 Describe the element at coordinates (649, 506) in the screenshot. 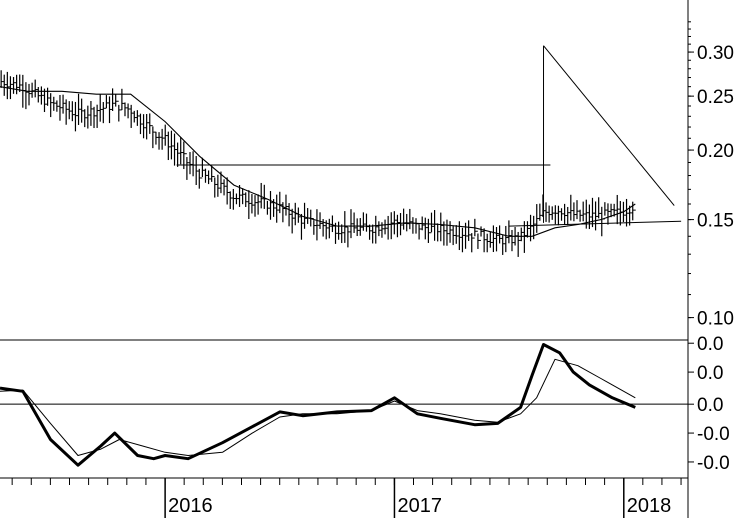

I see `year-label: 2018` at that location.